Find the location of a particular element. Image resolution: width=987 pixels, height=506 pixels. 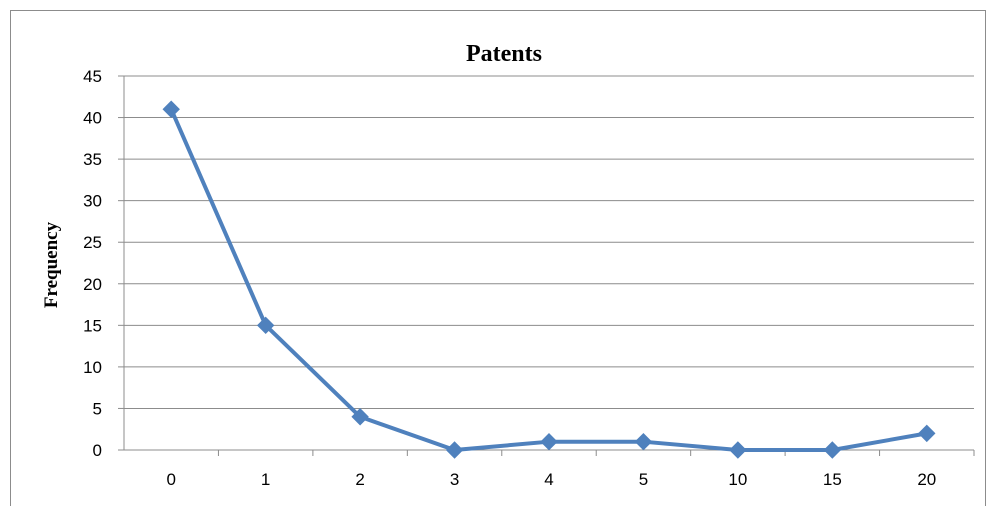

x-tick-labels: 0 1 2 3 4 5 10 15 20 is located at coordinates (551, 479).